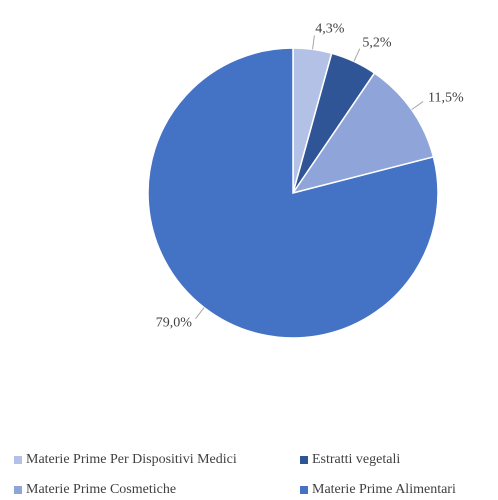  I want to click on legend-label: Materie Prime Alimentari, so click(384, 489).